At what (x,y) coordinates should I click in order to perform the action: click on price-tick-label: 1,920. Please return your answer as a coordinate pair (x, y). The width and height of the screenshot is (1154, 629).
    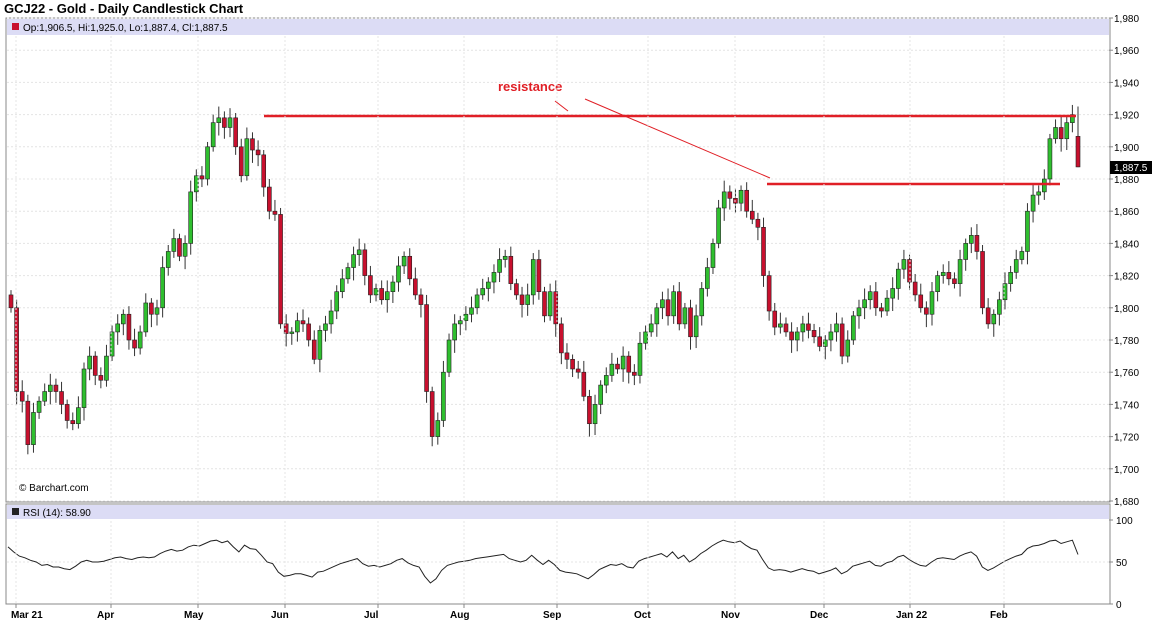
    Looking at the image, I should click on (1126, 116).